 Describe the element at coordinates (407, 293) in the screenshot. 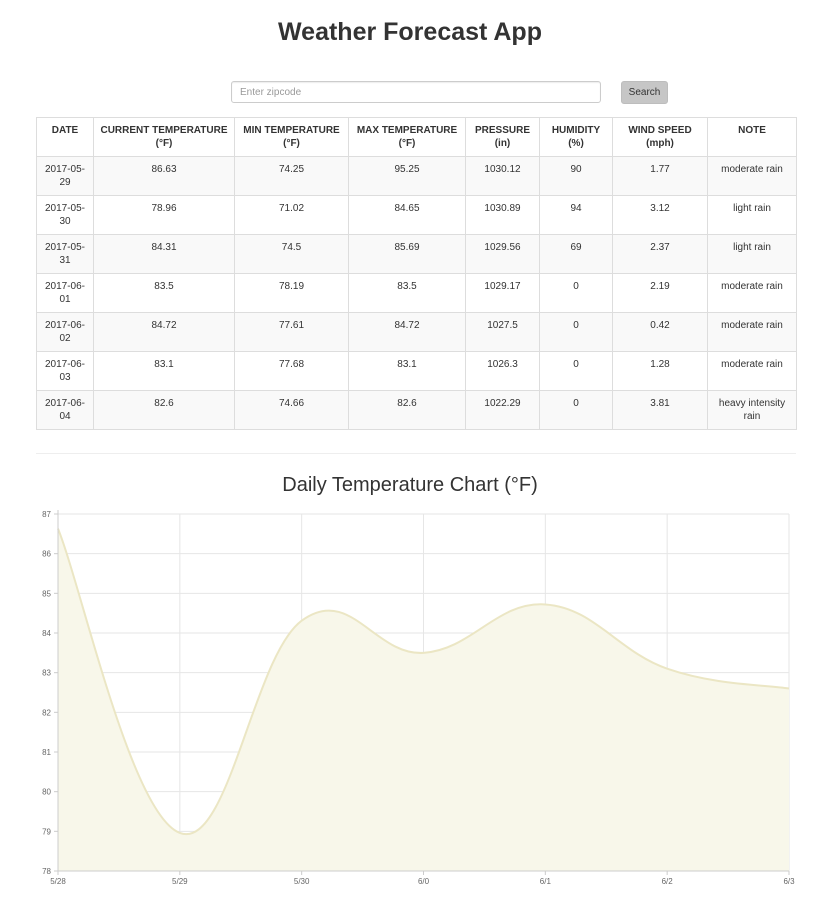

I see `cell-max-temperature: 83.5` at that location.